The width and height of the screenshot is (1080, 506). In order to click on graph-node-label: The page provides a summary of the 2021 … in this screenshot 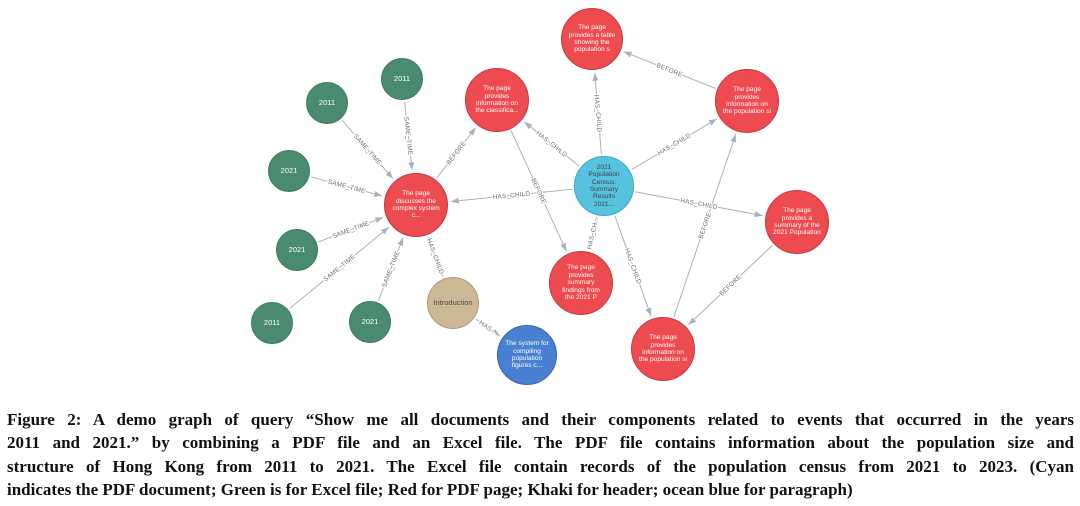, I will do `click(797, 222)`.